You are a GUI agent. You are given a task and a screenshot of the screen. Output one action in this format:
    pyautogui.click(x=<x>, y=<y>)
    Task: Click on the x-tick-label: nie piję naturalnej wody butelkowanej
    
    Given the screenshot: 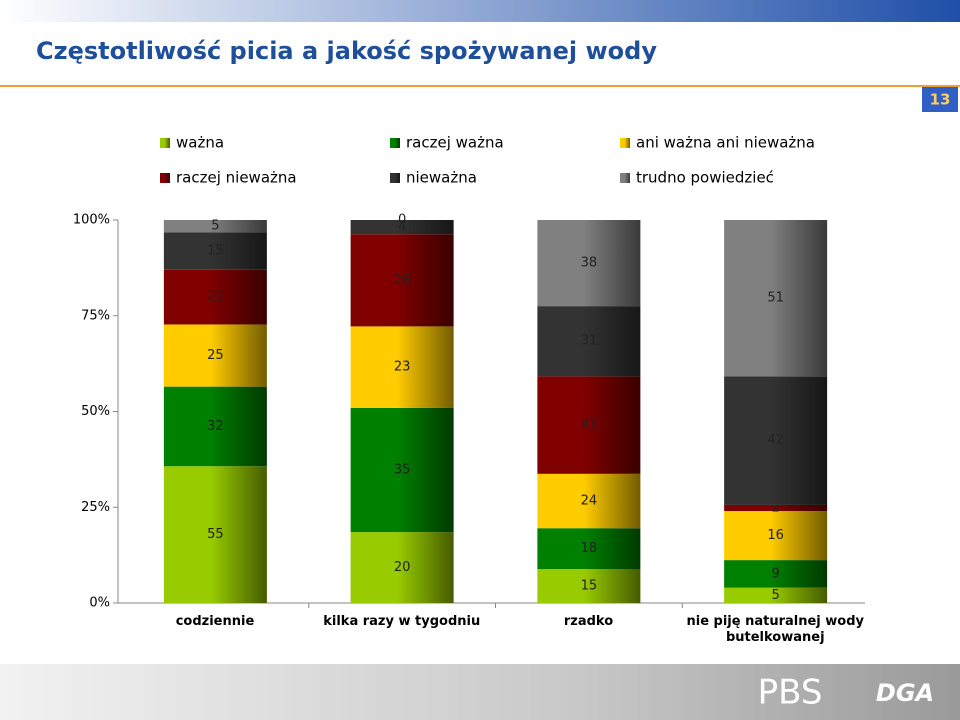 What is the action you would take?
    pyautogui.click(x=775, y=629)
    